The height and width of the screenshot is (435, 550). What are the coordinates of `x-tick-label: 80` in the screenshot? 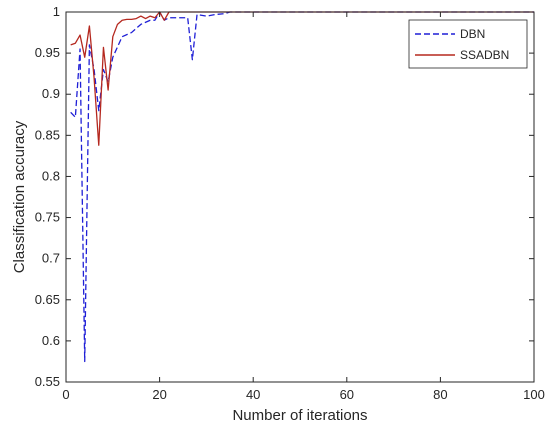 It's located at (440, 394).